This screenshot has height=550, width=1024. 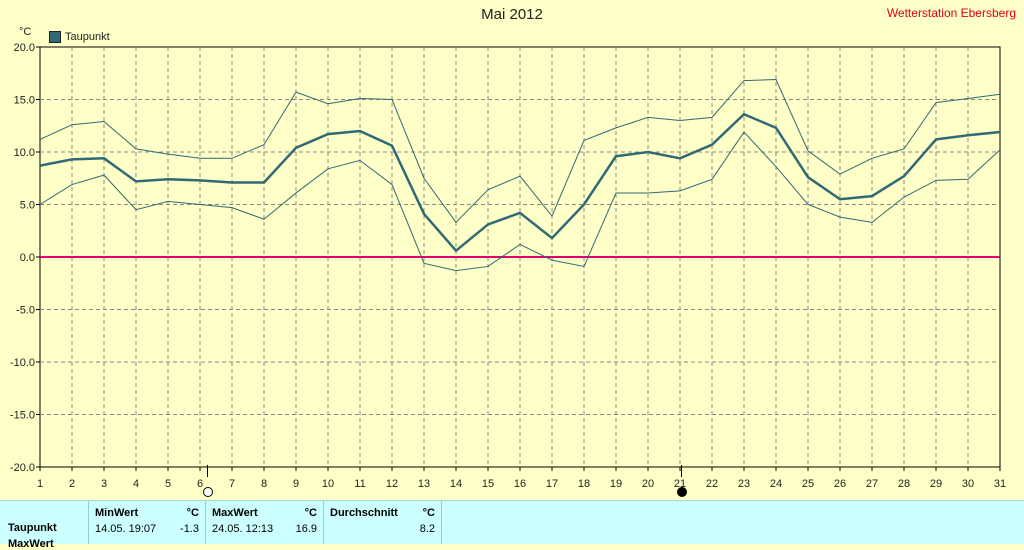 I want to click on new-moon-icon, so click(x=682, y=492).